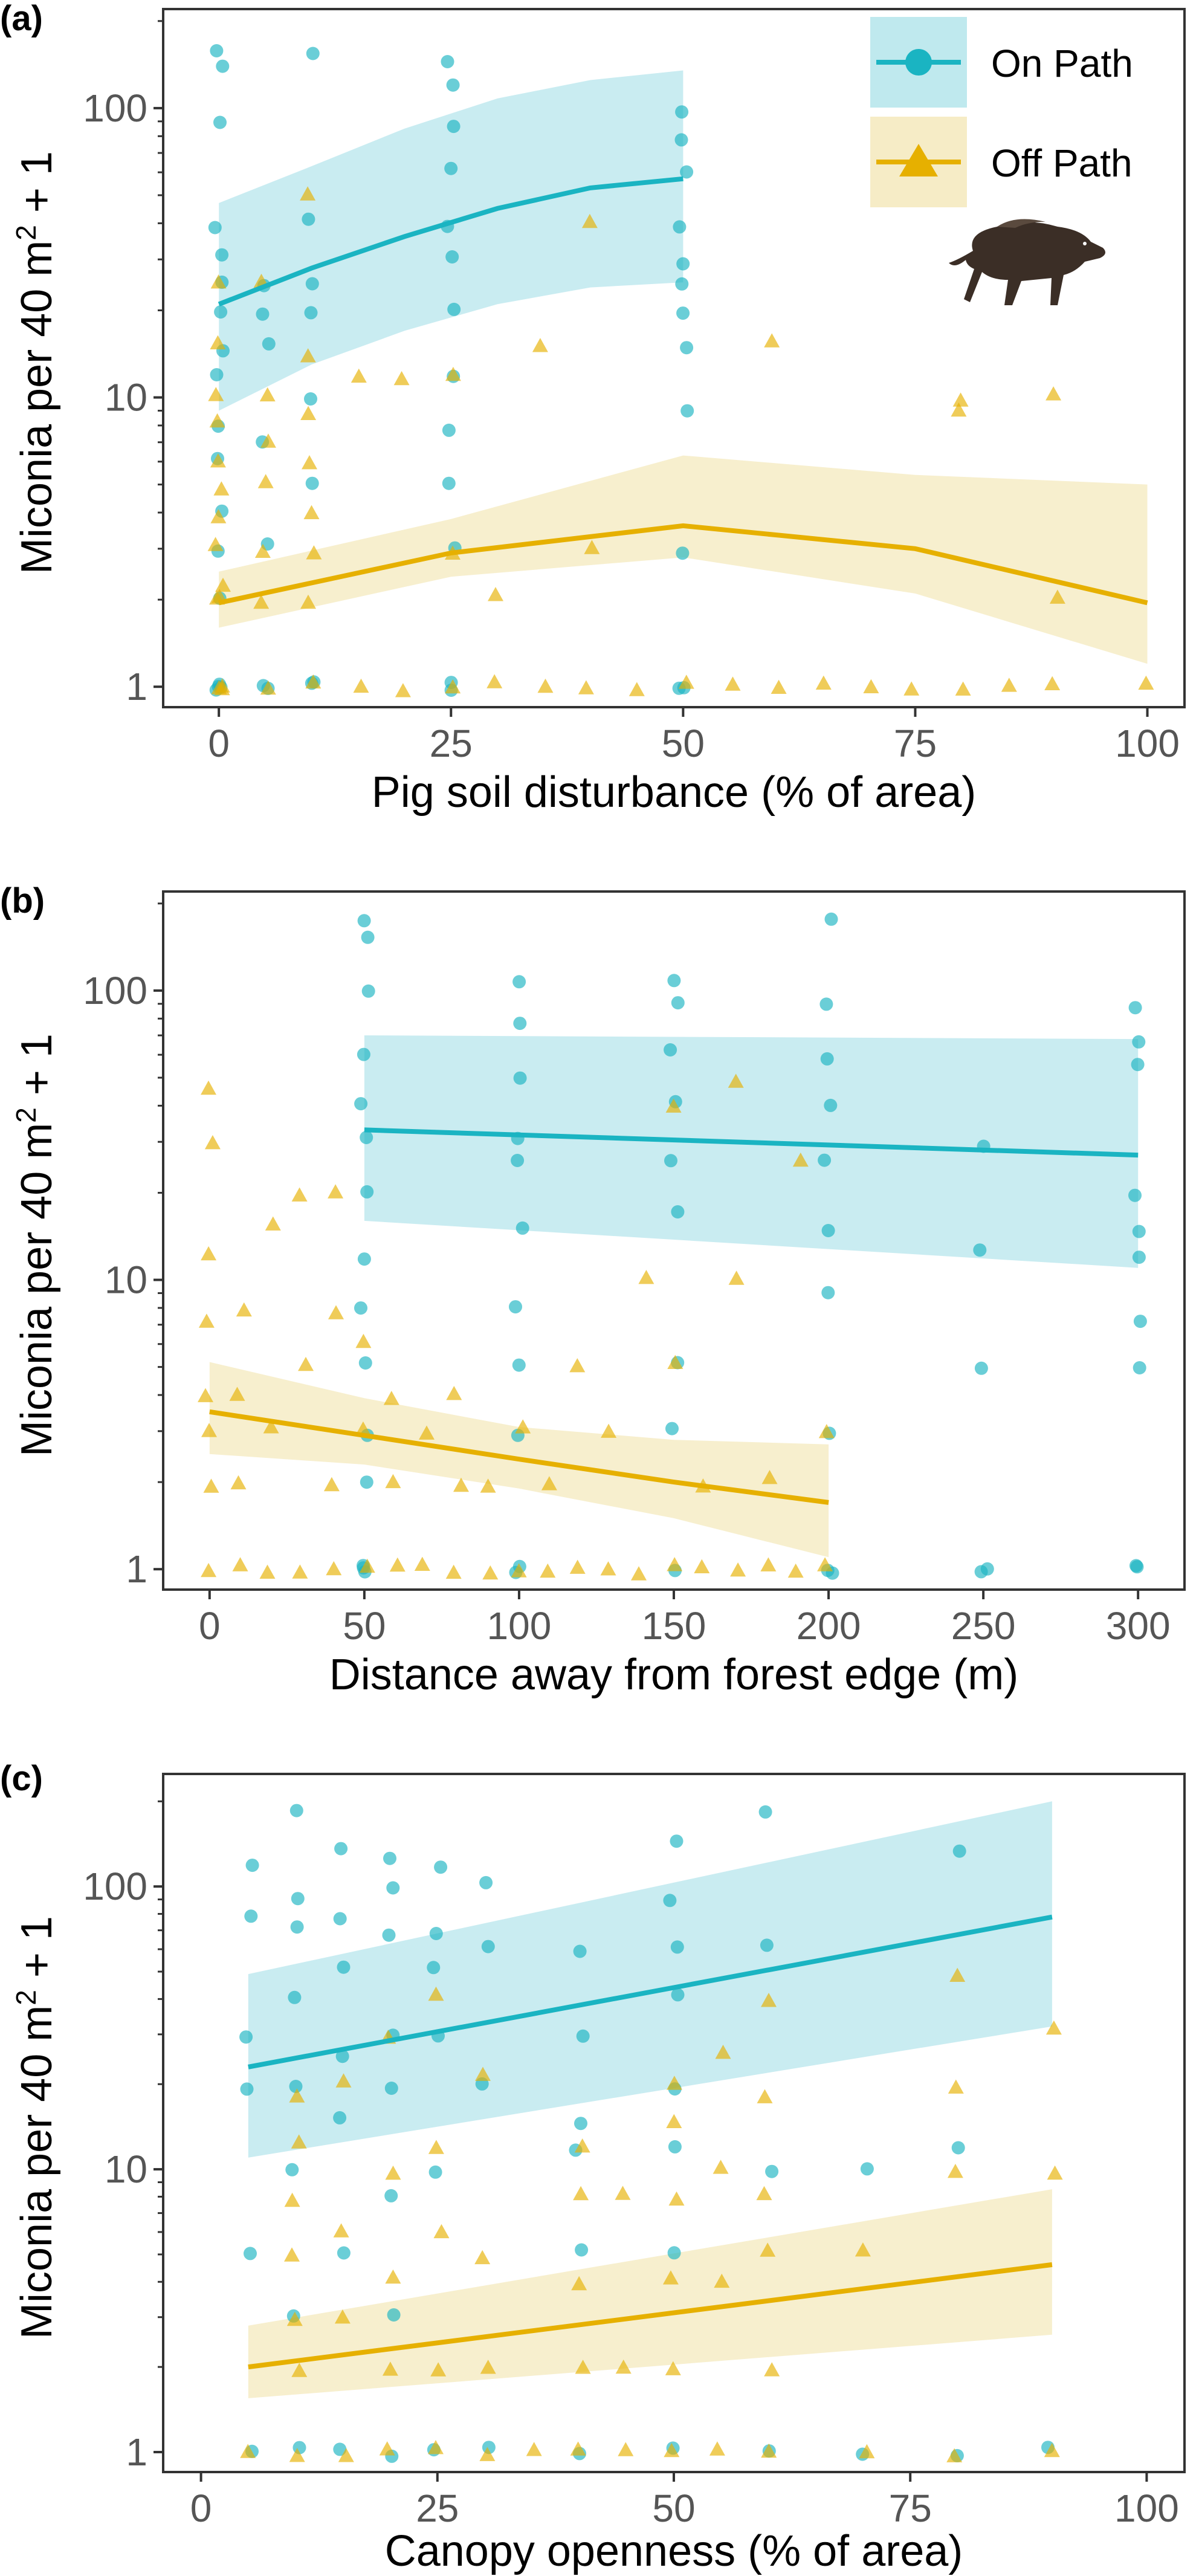 This screenshot has width=1199, height=2576. I want to click on x-axis-title: Canopy openness (% of area), so click(674, 2551).